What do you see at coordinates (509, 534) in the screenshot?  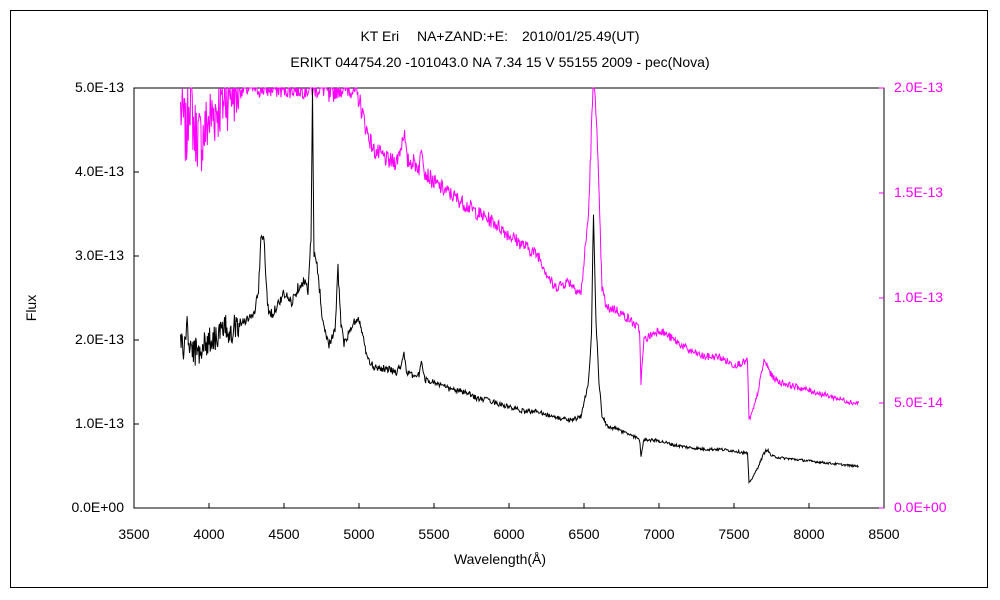 I see `x-tick-label: 6000` at bounding box center [509, 534].